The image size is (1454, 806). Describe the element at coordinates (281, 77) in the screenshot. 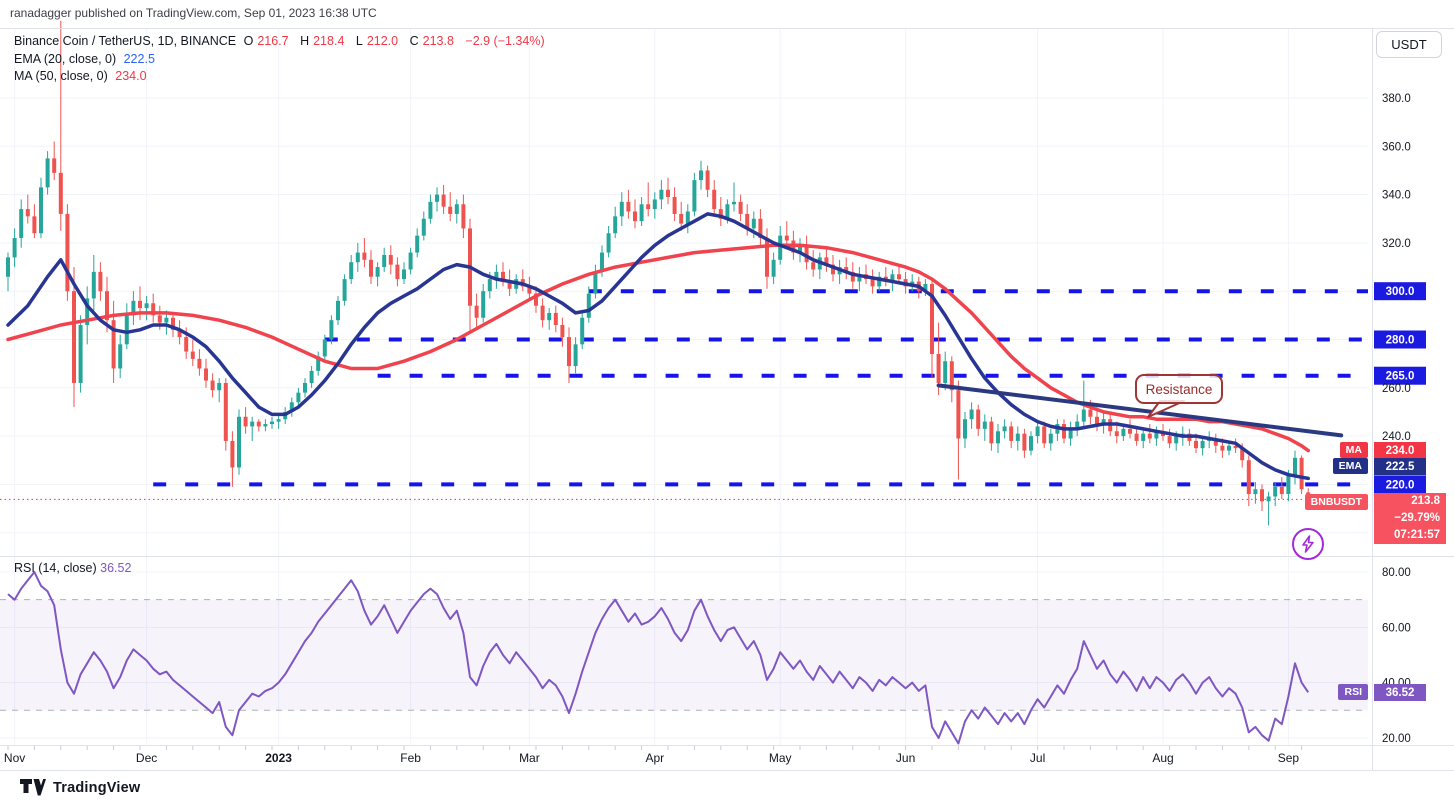

I see `ma-legend-row: MA (50, close, 0) 234.0` at that location.